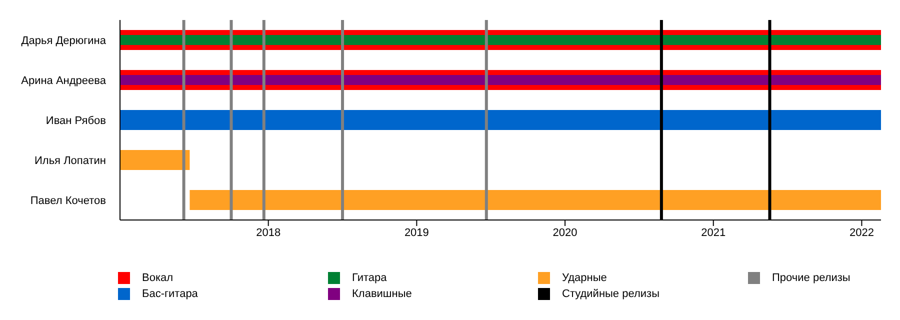  What do you see at coordinates (416, 232) in the screenshot?
I see `x-tick-label: 2019` at bounding box center [416, 232].